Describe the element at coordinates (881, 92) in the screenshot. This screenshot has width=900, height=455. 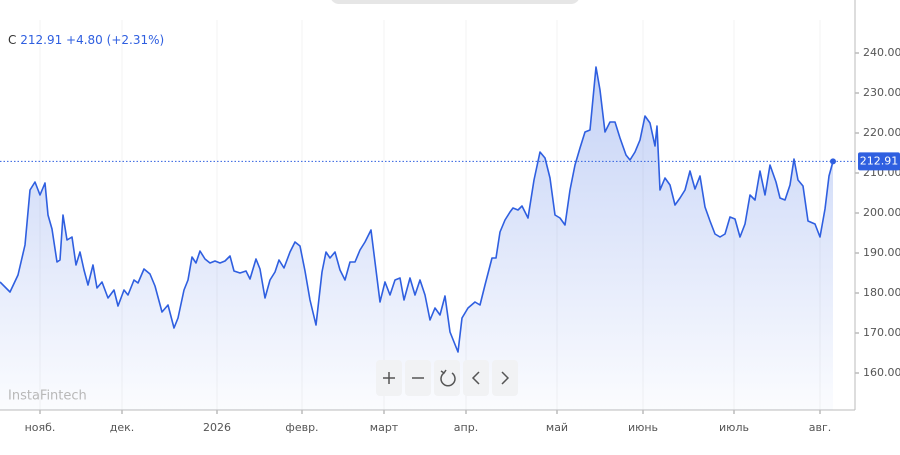
I see `y-tick-label: 230.00` at that location.